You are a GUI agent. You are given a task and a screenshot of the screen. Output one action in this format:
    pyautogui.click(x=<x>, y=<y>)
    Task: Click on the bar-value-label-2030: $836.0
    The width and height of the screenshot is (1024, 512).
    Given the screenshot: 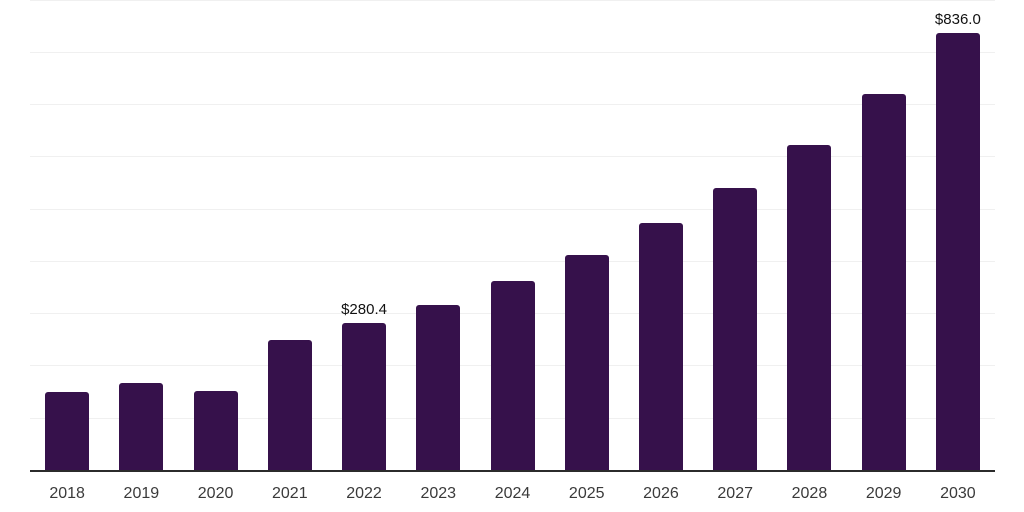 What is the action you would take?
    pyautogui.click(x=957, y=19)
    